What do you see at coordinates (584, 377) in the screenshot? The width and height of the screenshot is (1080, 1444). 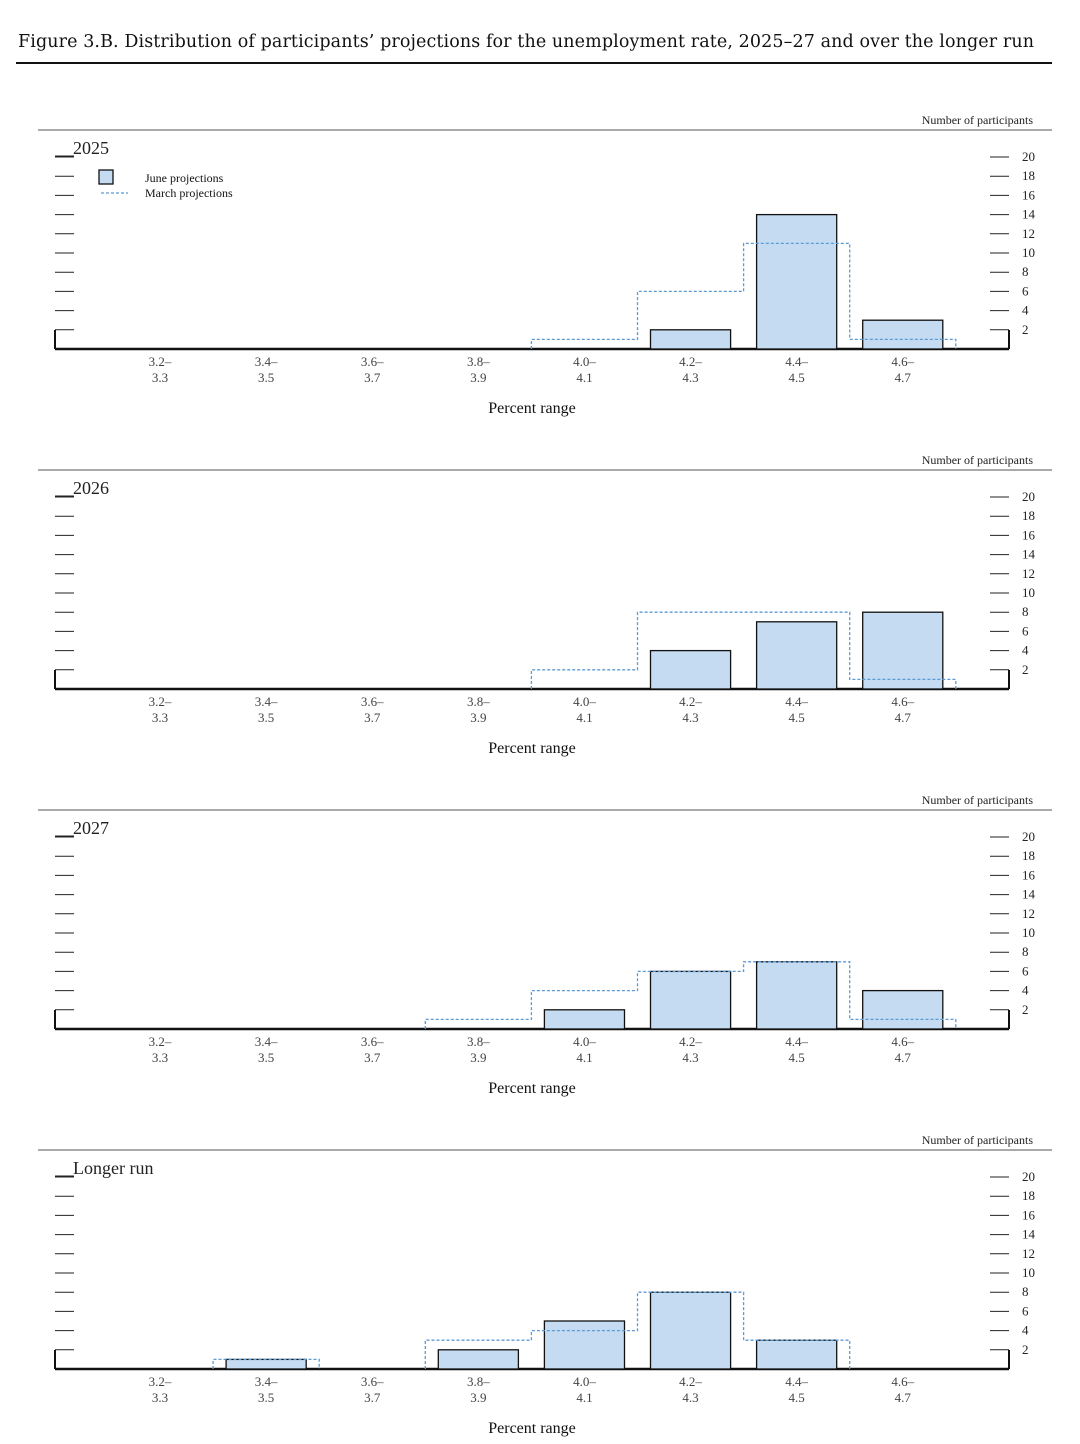 I see `x-tick-label: 4.1` at bounding box center [584, 377].